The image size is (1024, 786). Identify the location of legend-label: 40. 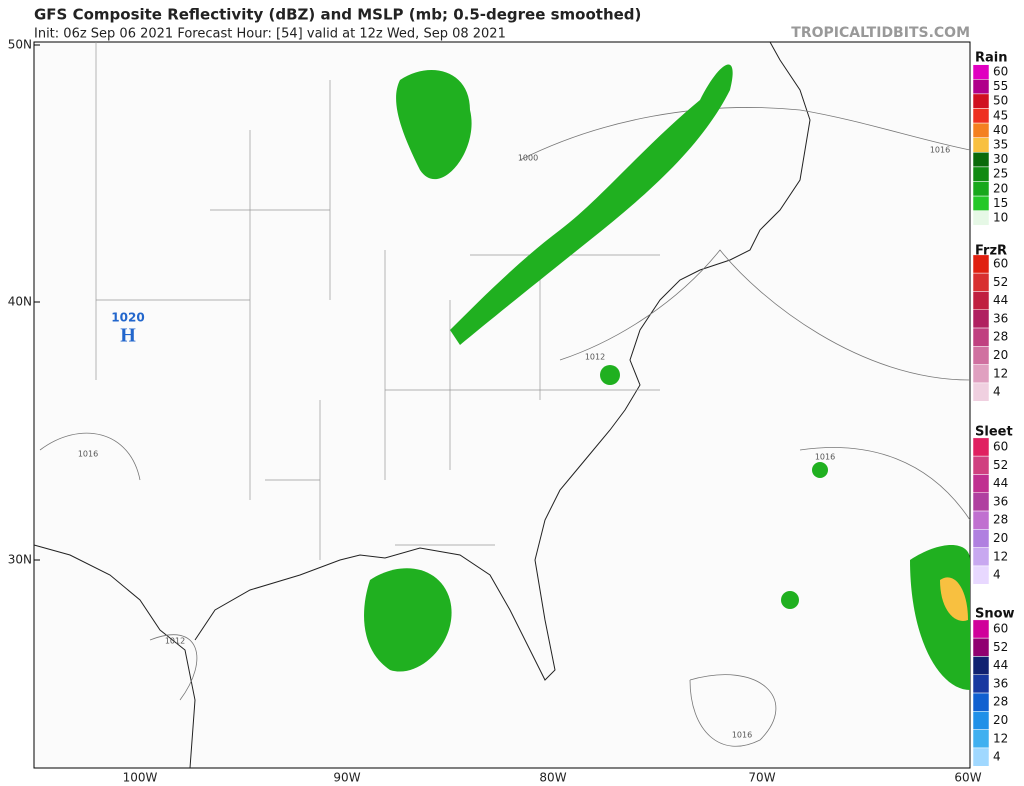
(1000, 130).